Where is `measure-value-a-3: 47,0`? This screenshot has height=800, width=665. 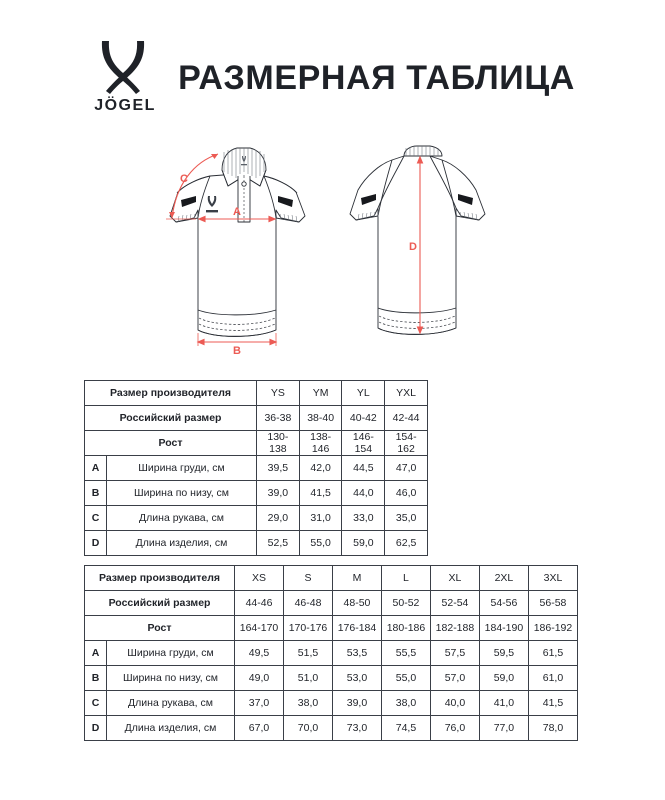
measure-value-a-3: 47,0 is located at coordinates (406, 468).